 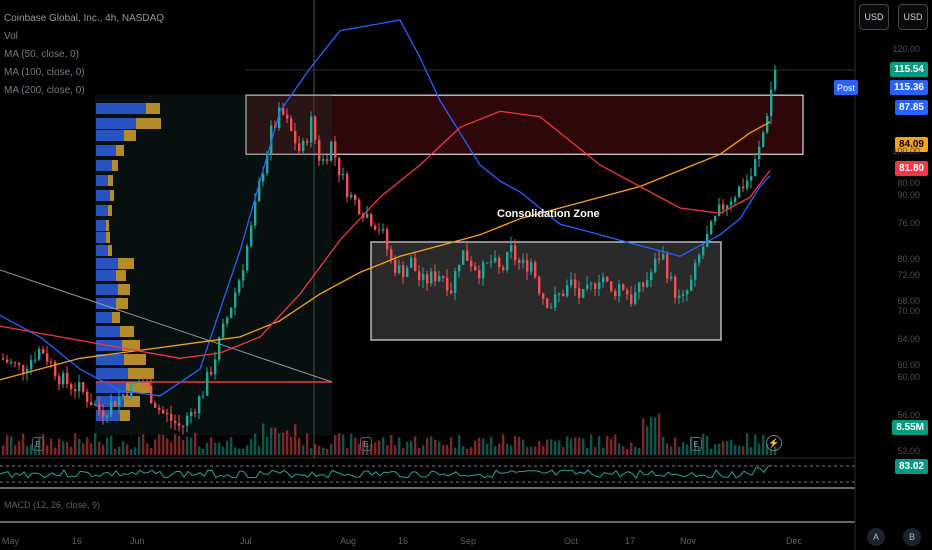 I want to click on currency-button-2: USD, so click(x=913, y=17).